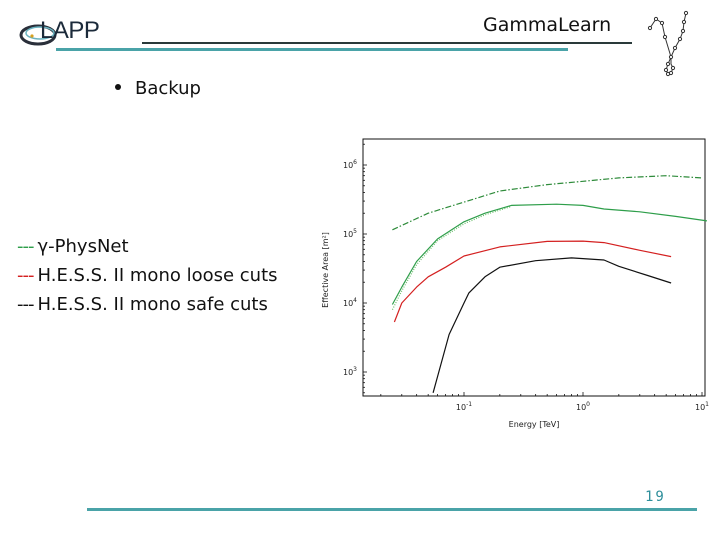  I want to click on bullet-item: Backup, so click(158, 88).